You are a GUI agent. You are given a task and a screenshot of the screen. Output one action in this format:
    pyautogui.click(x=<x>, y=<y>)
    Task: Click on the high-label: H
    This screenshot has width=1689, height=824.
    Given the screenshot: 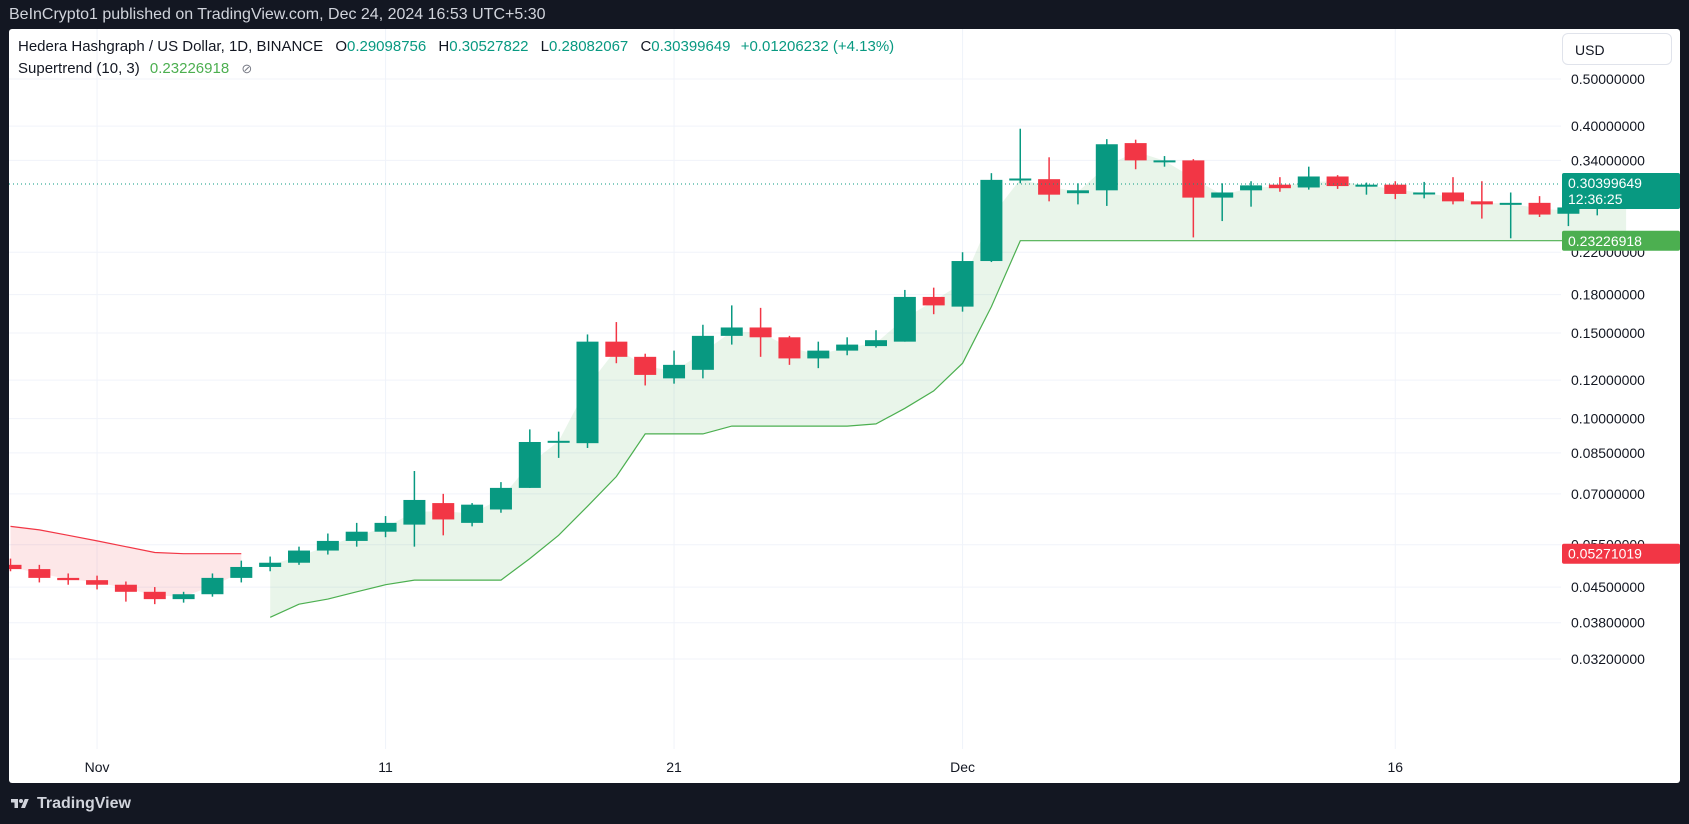 What is the action you would take?
    pyautogui.click(x=444, y=46)
    